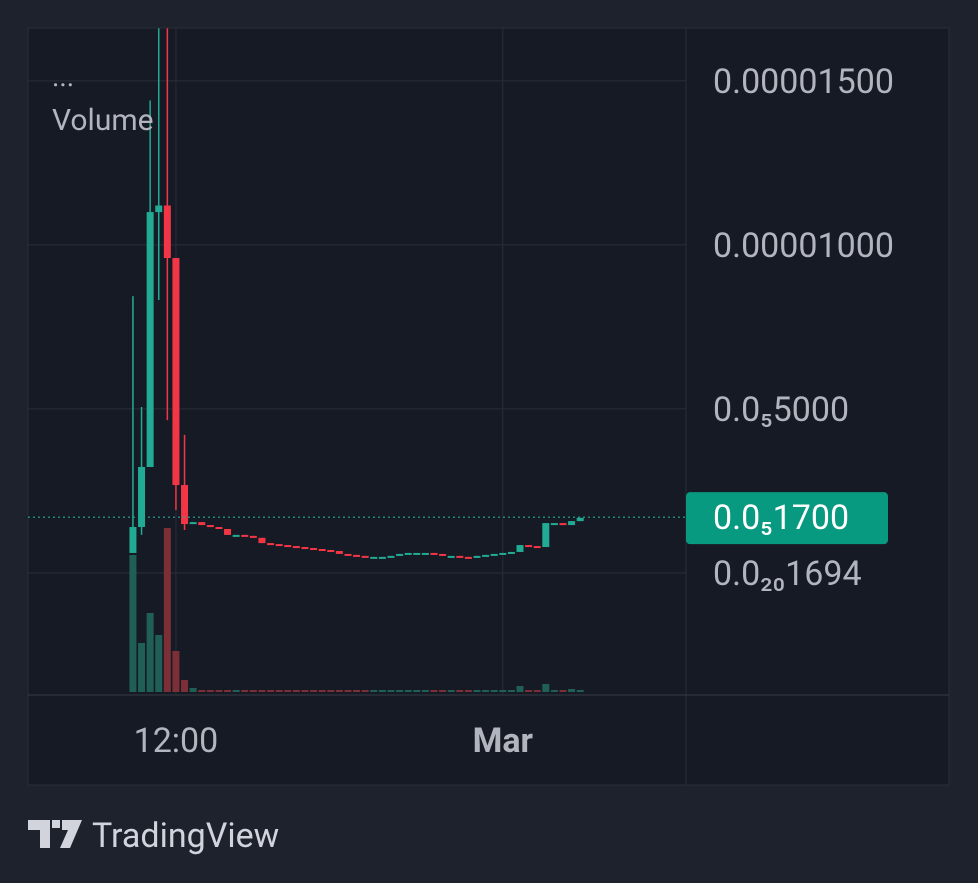 The width and height of the screenshot is (978, 883). What do you see at coordinates (803, 82) in the screenshot?
I see `y-tick-label: 0.00001500` at bounding box center [803, 82].